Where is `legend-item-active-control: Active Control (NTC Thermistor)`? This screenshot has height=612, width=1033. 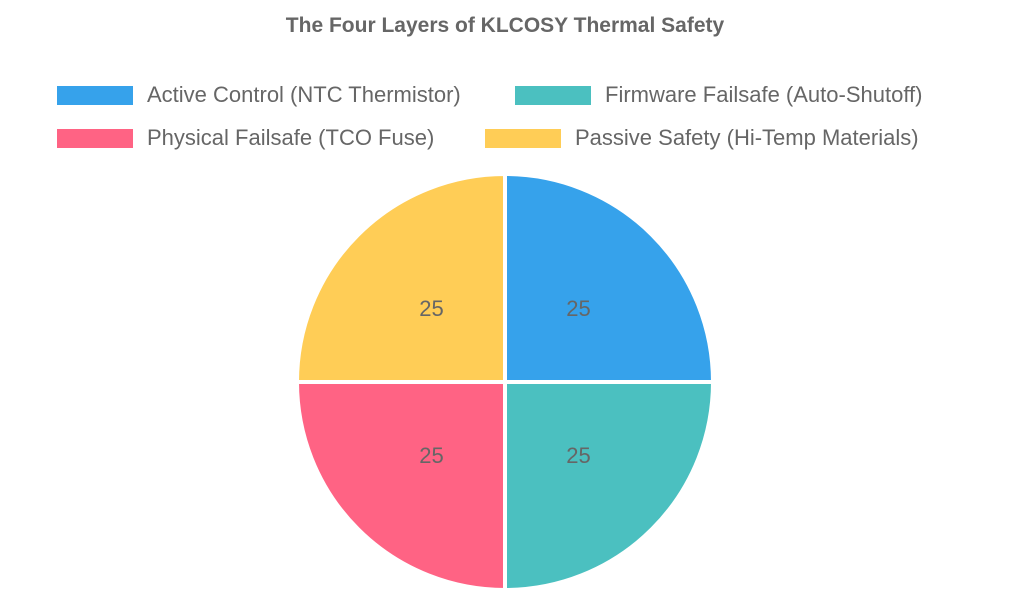
legend-item-active-control: Active Control (NTC Thermistor) is located at coordinates (259, 94).